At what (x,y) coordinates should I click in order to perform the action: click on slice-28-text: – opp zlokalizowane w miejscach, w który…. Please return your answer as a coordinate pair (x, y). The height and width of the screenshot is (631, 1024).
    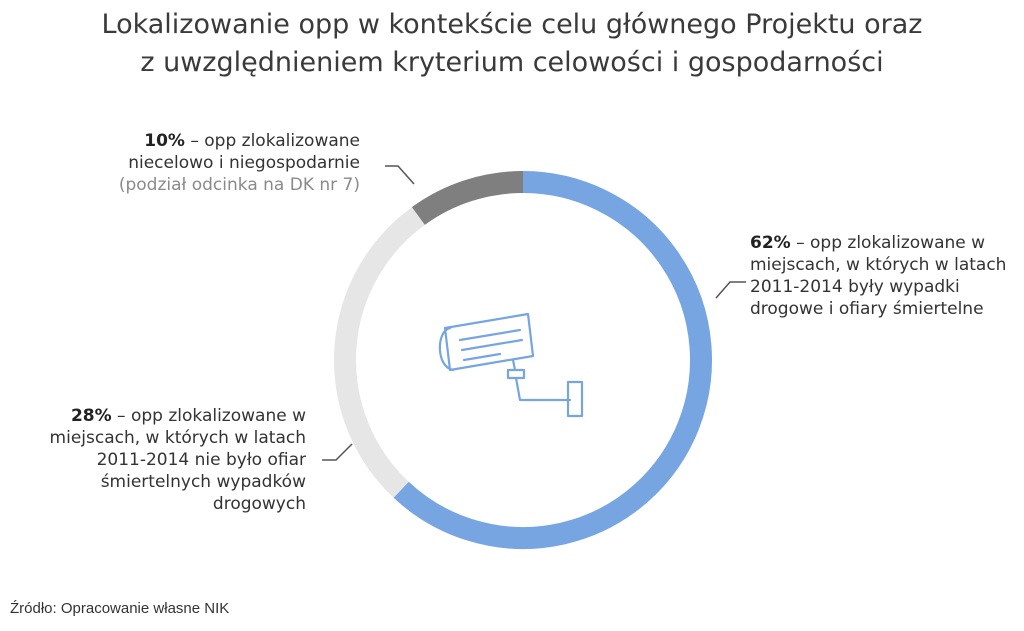
    Looking at the image, I should click on (177, 460).